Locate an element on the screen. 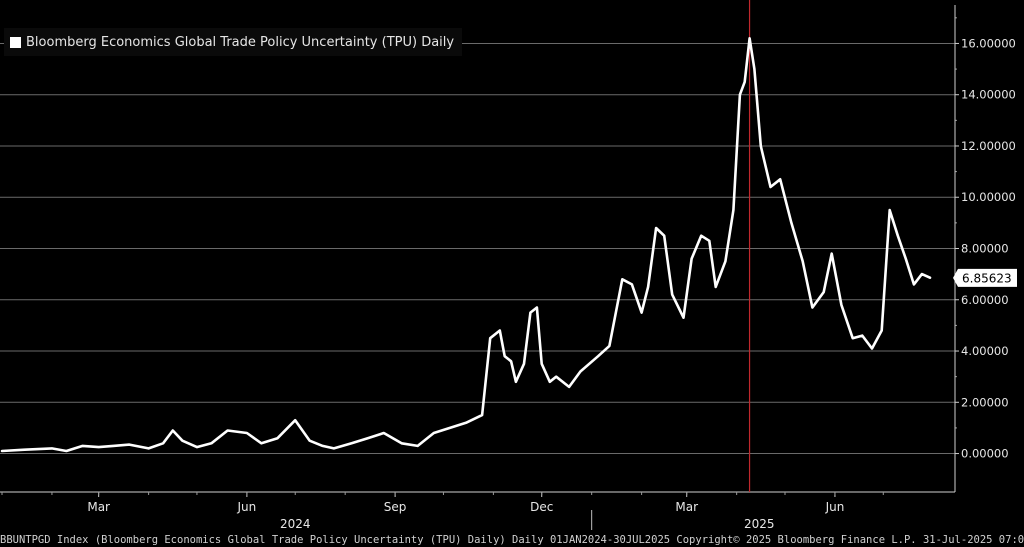 The height and width of the screenshot is (547, 1024). y-tick-label: 16.00000 is located at coordinates (988, 43).